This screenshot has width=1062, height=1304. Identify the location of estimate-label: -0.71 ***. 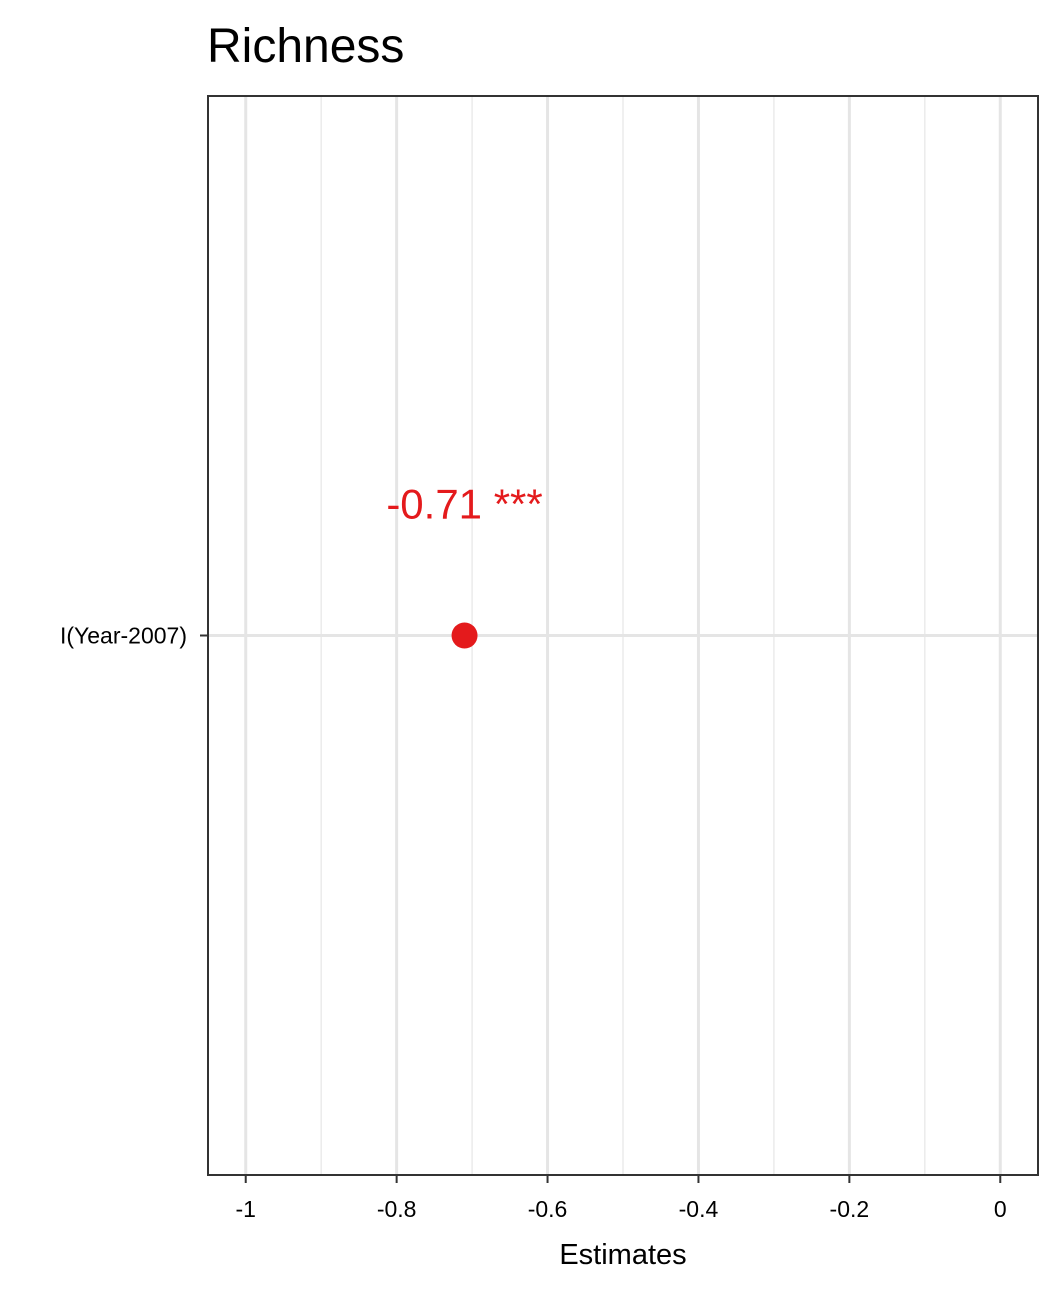
(464, 504).